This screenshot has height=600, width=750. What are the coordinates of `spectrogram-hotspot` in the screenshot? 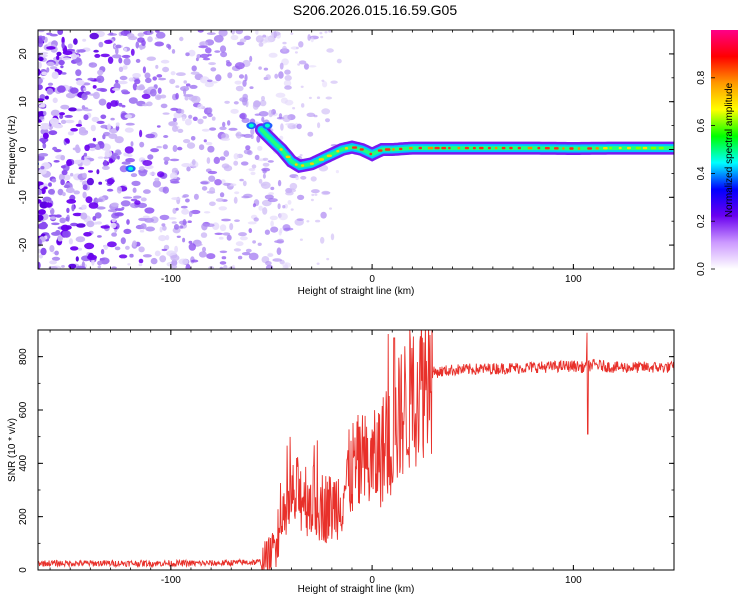 It's located at (38, 163).